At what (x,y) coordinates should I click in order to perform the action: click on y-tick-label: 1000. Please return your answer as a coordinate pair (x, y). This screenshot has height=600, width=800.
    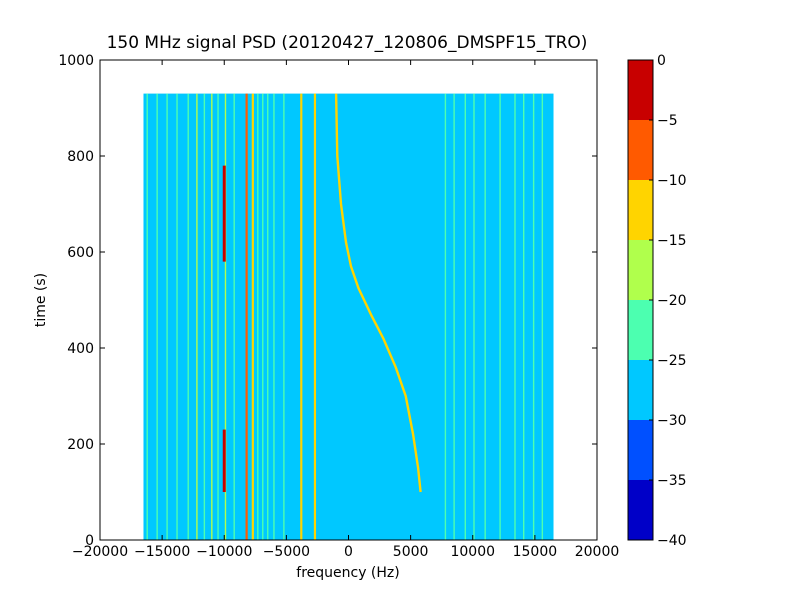
    Looking at the image, I should click on (76, 61).